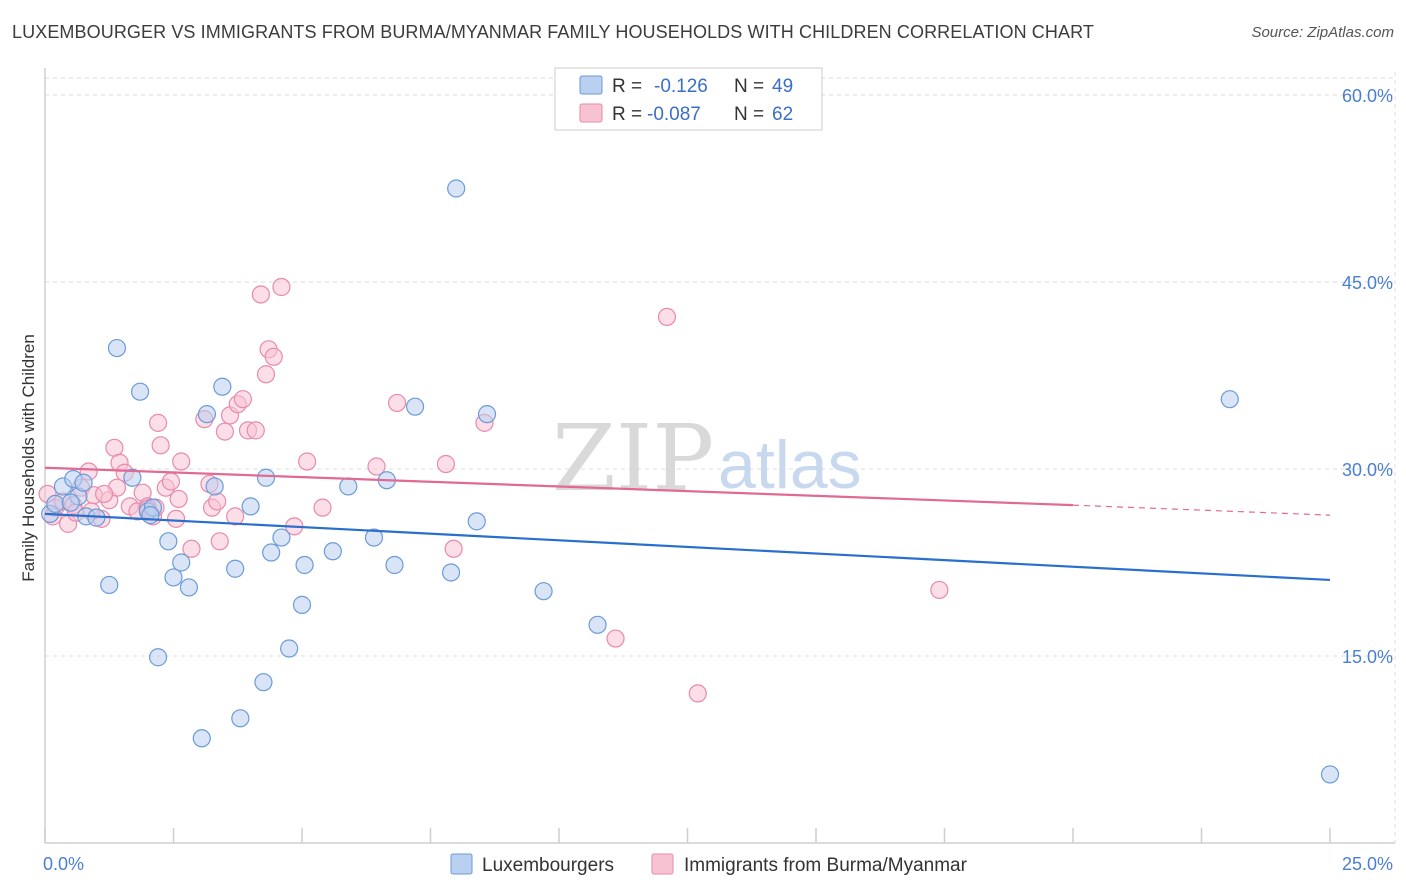 The width and height of the screenshot is (1406, 892). Describe the element at coordinates (548, 865) in the screenshot. I see `bottom-legend-luxembourgers: Luxembourgers` at that location.